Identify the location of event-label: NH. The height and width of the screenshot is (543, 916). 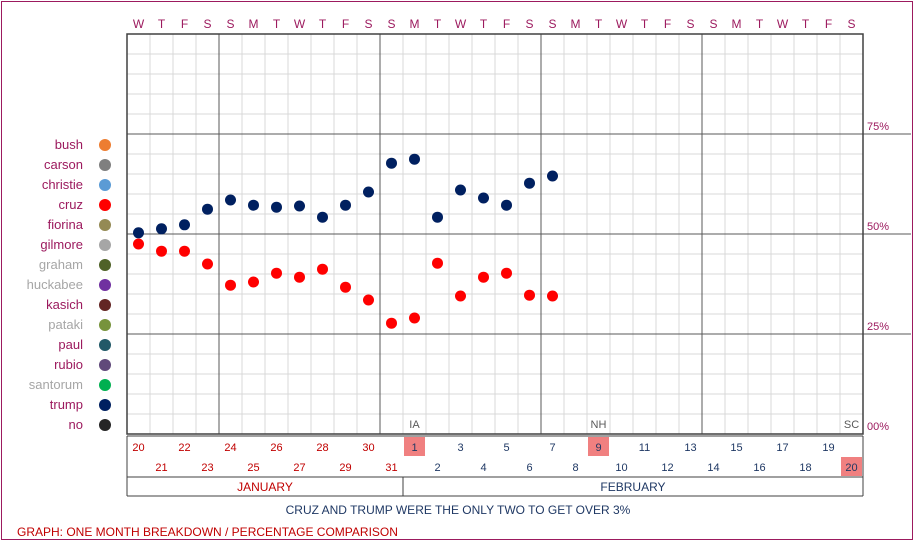
(599, 425).